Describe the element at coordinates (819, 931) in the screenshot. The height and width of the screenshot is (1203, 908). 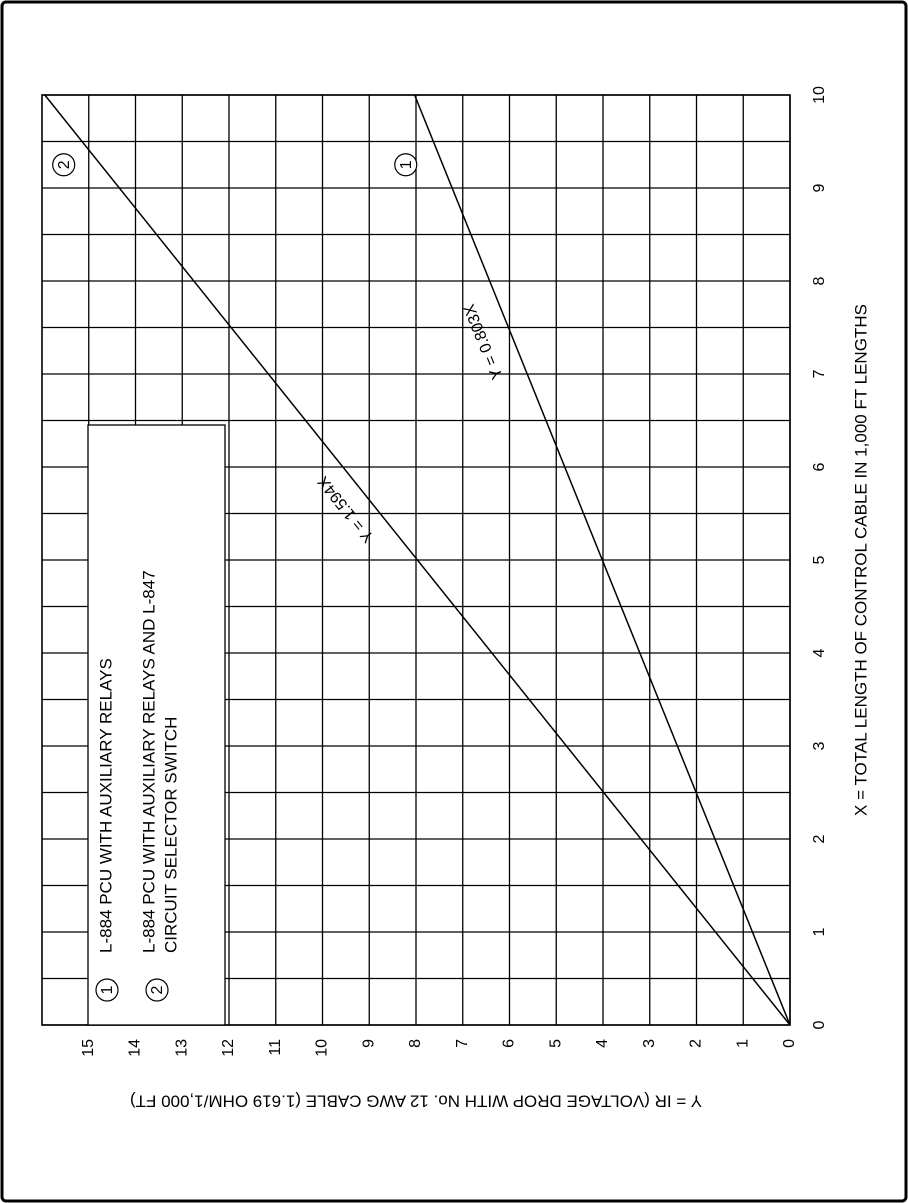
I see `x-tick-label: 1` at that location.